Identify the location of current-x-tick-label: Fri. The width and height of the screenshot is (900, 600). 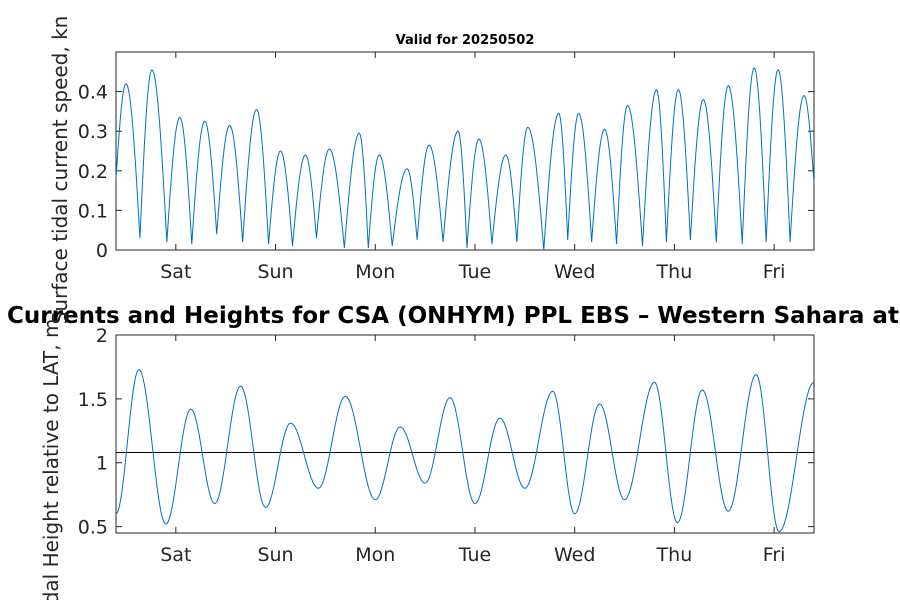
(774, 272).